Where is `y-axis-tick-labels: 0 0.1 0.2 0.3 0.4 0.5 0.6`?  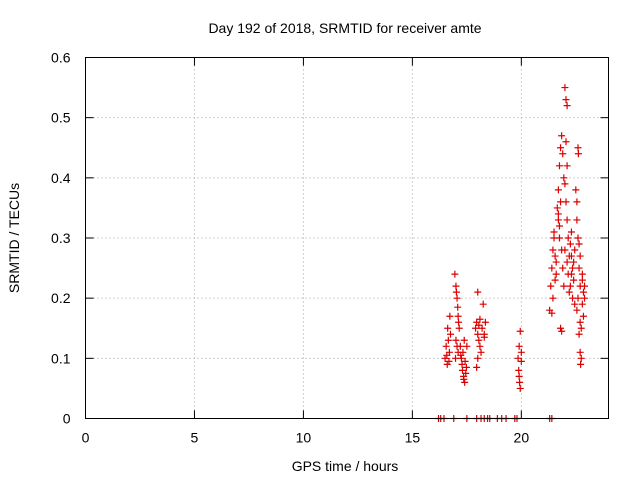
y-axis-tick-labels: 0 0.1 0.2 0.3 0.4 0.5 0.6 is located at coordinates (61, 238).